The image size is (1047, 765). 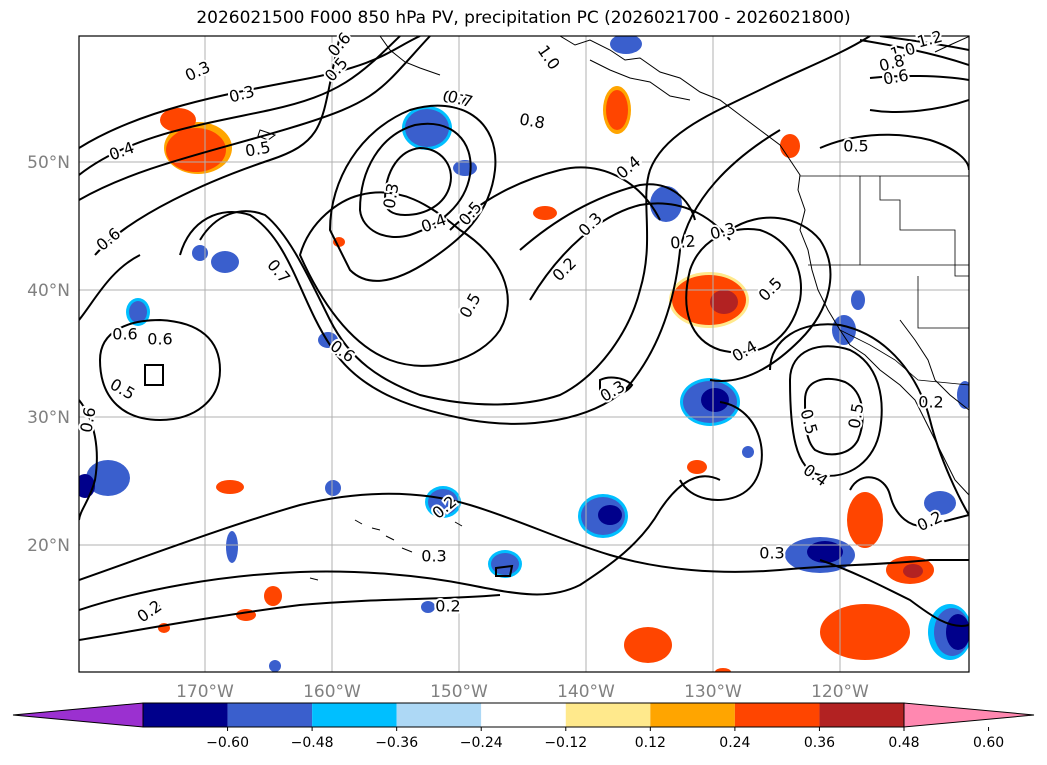 I want to click on colorbar-extend-high, so click(x=969, y=715).